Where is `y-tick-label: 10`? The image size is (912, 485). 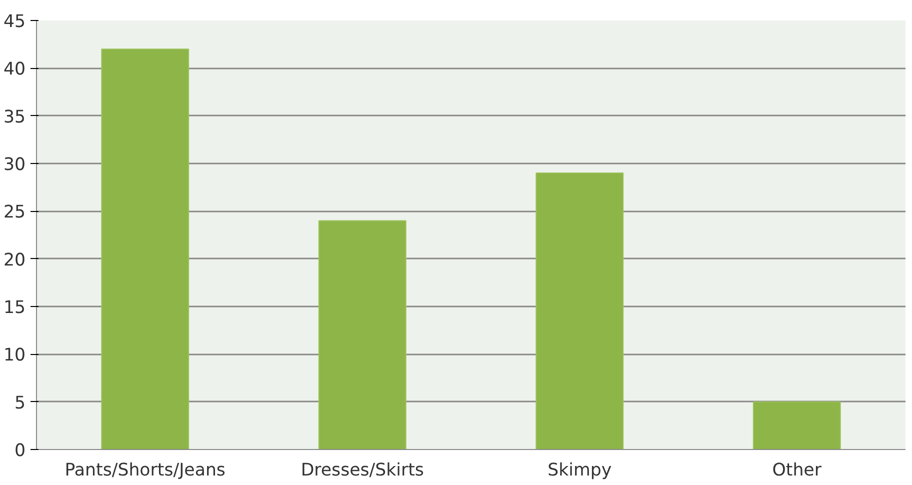 y-tick-label: 10 is located at coordinates (14, 356).